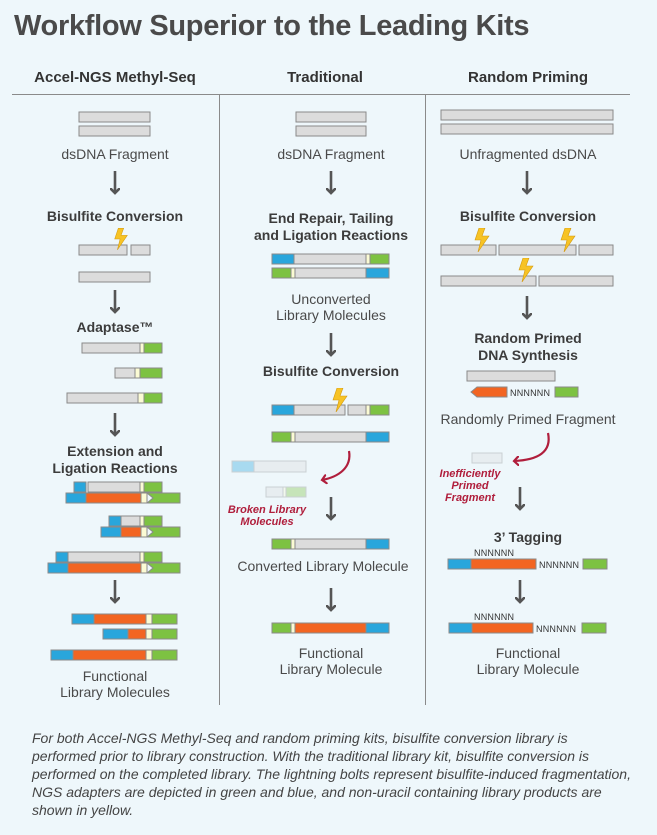 The image size is (657, 835). What do you see at coordinates (115, 154) in the screenshot?
I see `accel-fragment-label: dsDNA Fragment` at bounding box center [115, 154].